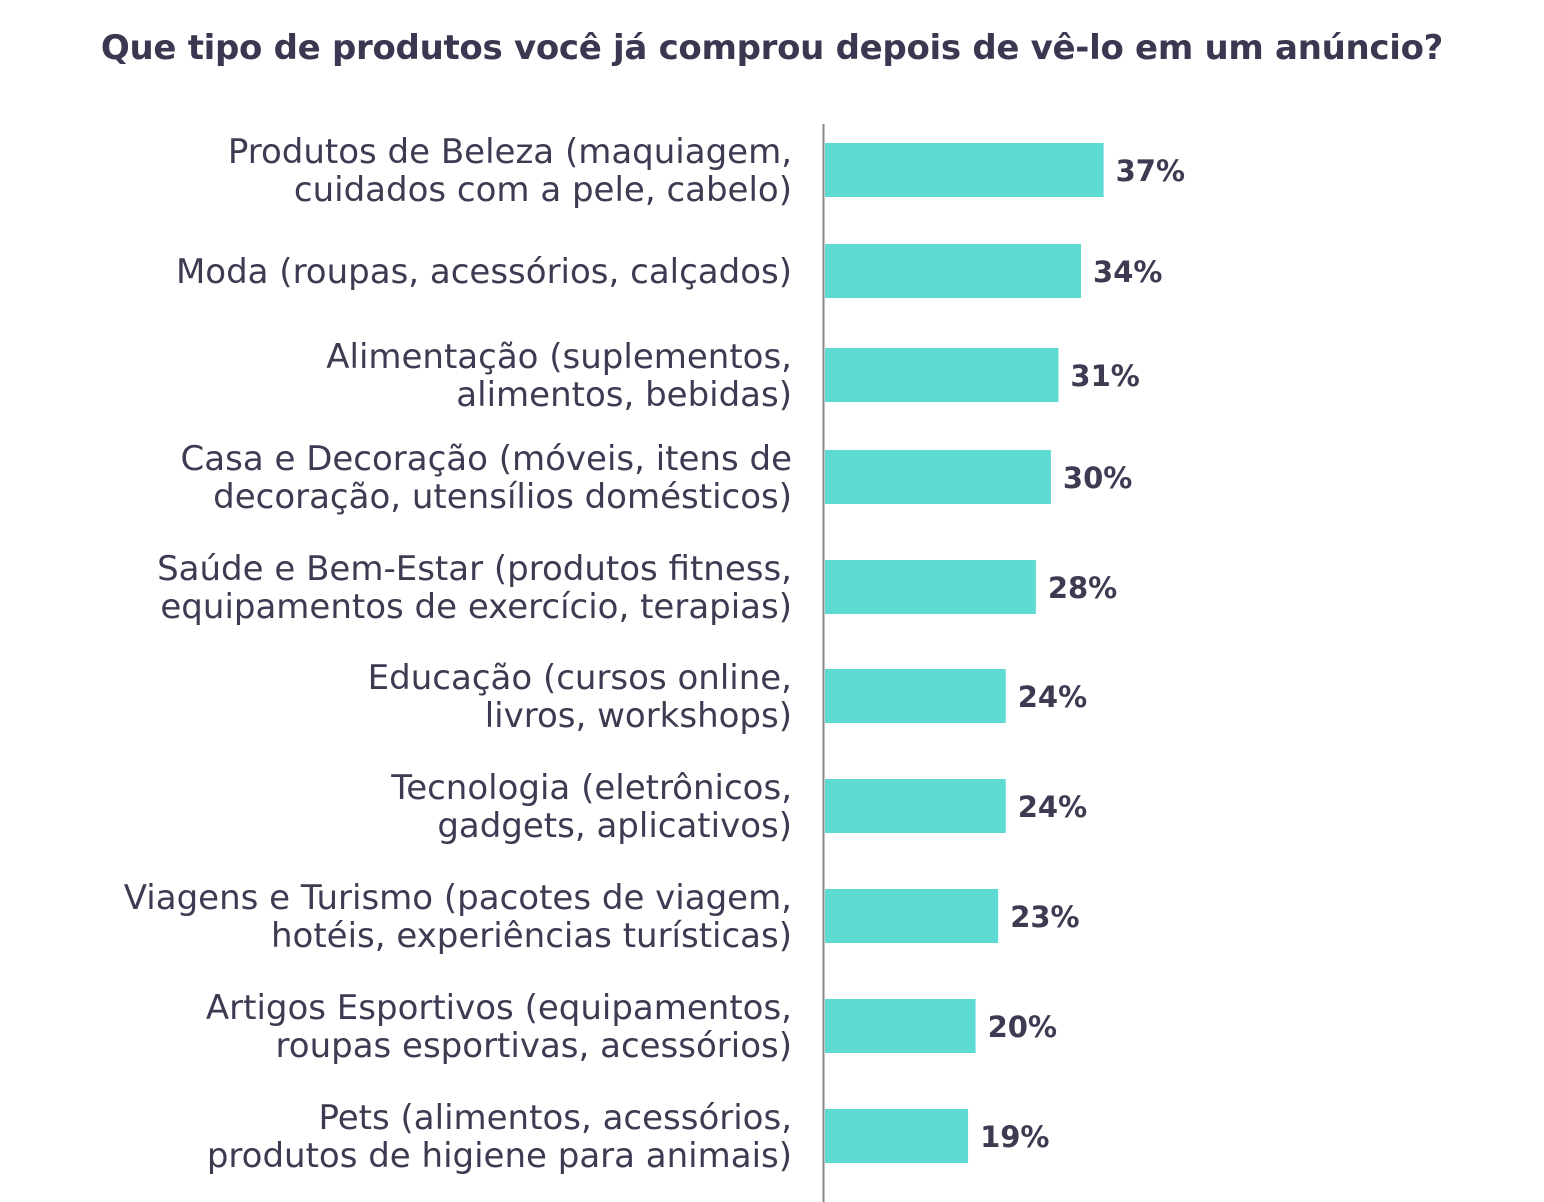 The height and width of the screenshot is (1202, 1544). What do you see at coordinates (502, 497) in the screenshot?
I see `category-label-line: decoração, utensílios domésticos)` at bounding box center [502, 497].